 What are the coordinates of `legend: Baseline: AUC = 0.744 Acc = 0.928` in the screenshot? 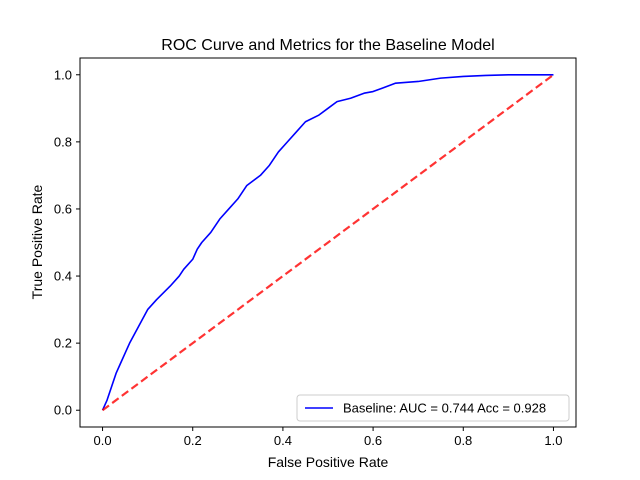 It's located at (433, 408).